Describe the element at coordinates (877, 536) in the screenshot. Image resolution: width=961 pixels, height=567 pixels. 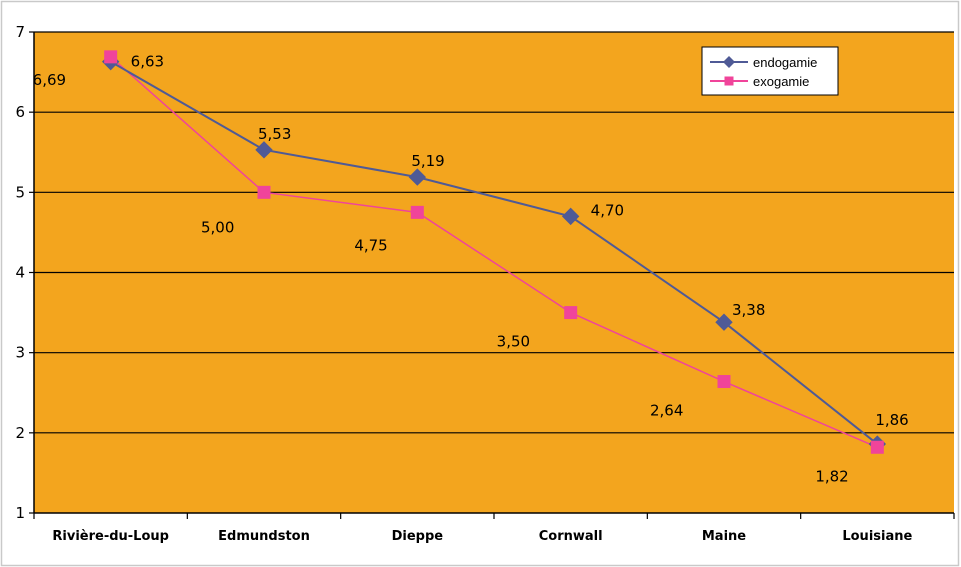
I see `x-tick-label: Louisiane` at that location.